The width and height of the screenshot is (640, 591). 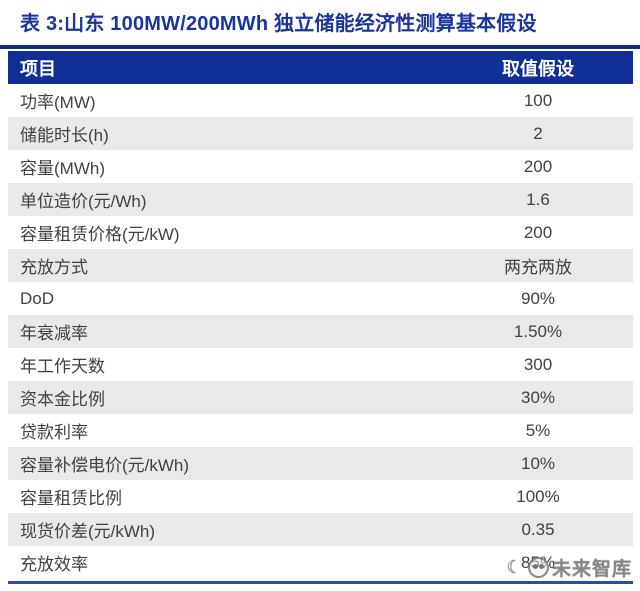 I want to click on row-label: 储能时长(h), so click(x=64, y=135).